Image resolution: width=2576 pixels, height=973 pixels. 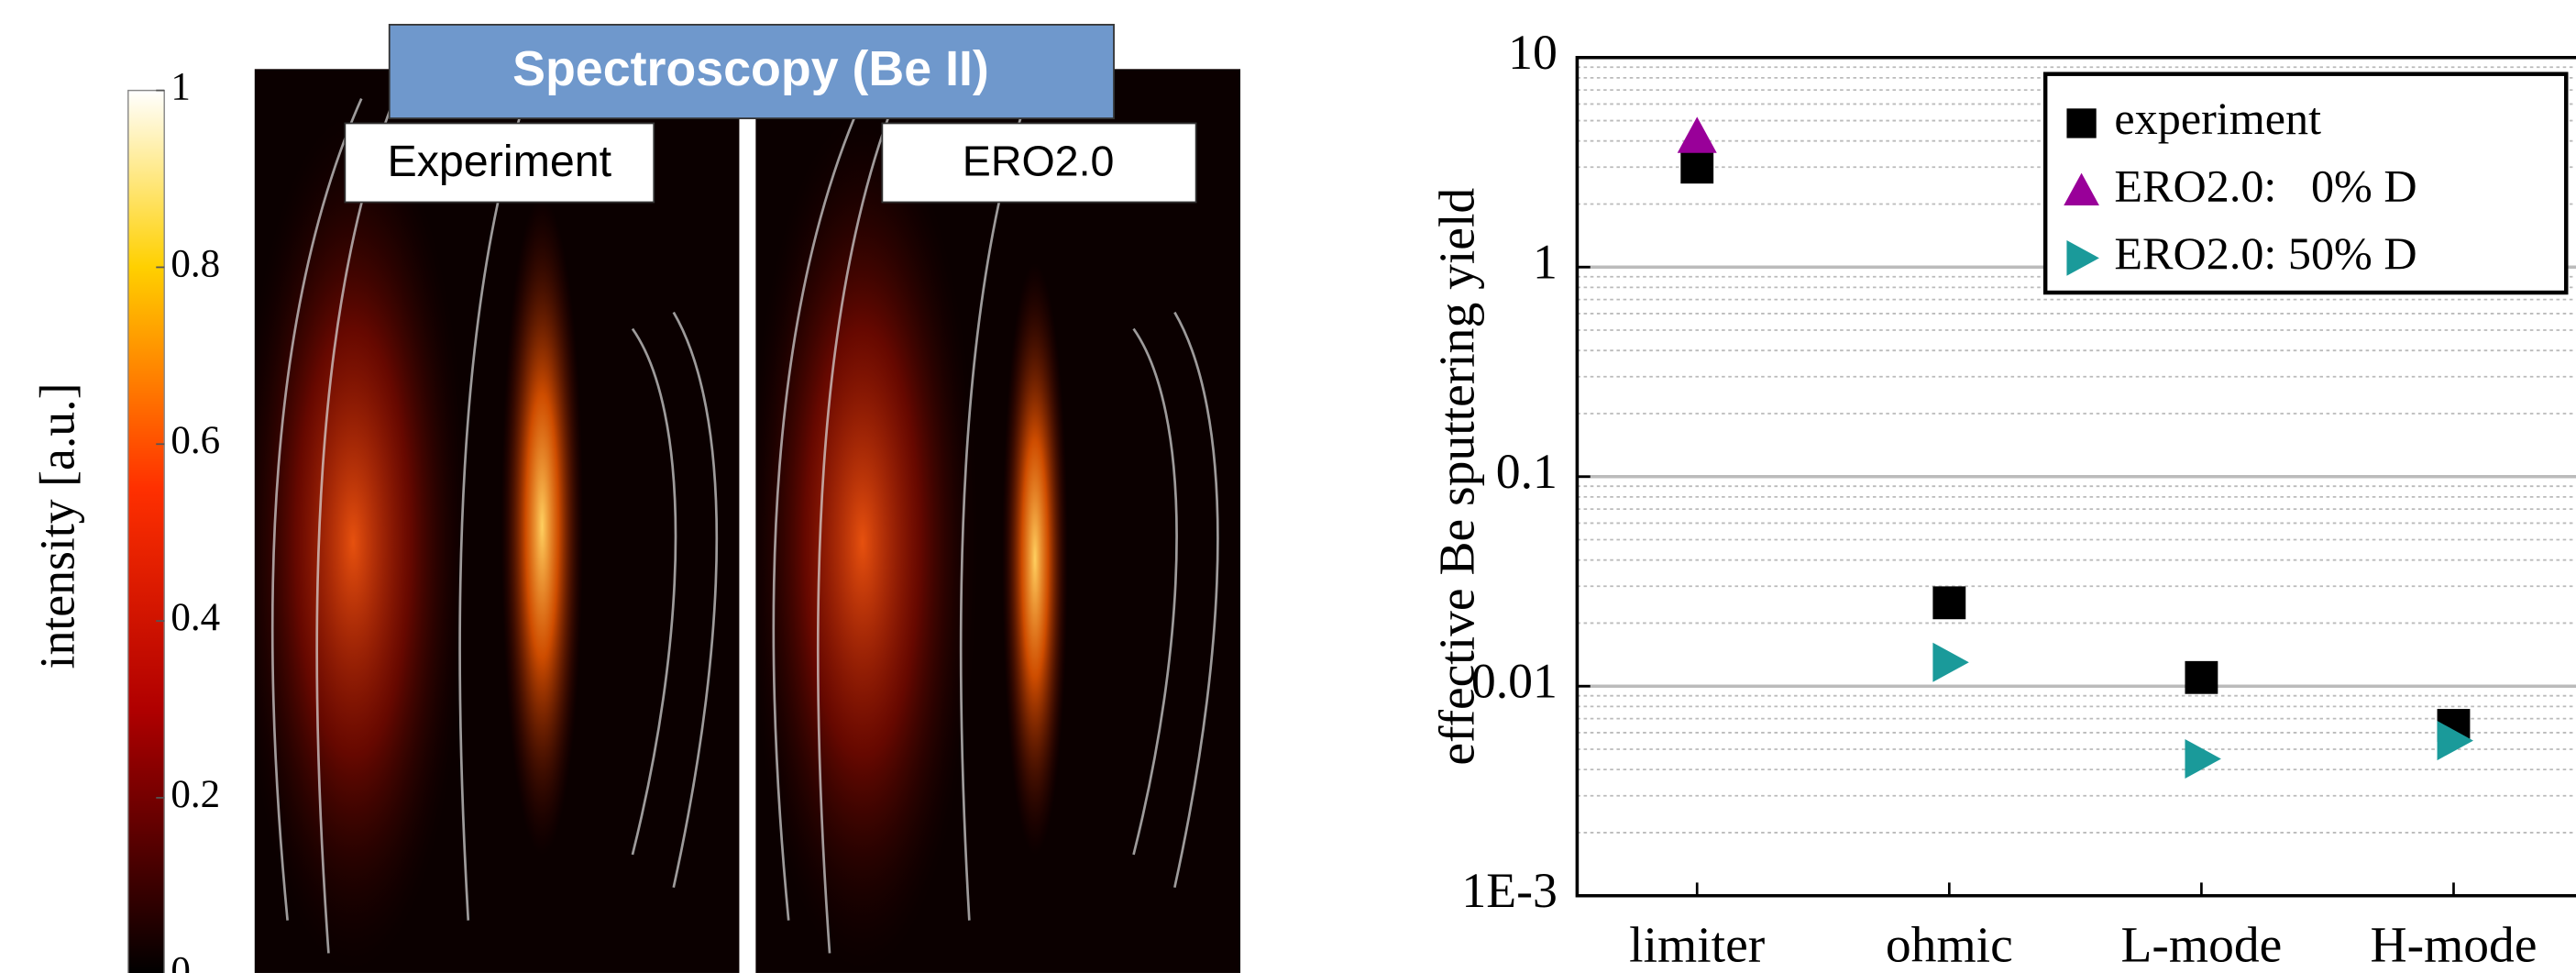 What do you see at coordinates (750, 68) in the screenshot?
I see `figure-title: Spectroscopy (Be II)` at bounding box center [750, 68].